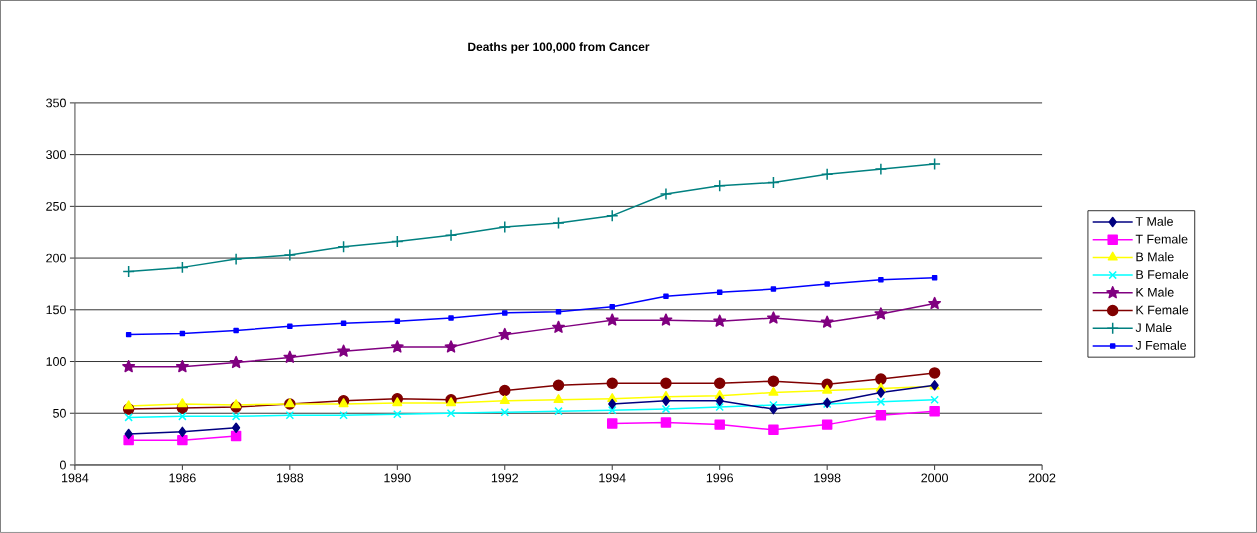 Image resolution: width=1257 pixels, height=533 pixels. Describe the element at coordinates (56, 155) in the screenshot. I see `y-tick-label: 300` at that location.